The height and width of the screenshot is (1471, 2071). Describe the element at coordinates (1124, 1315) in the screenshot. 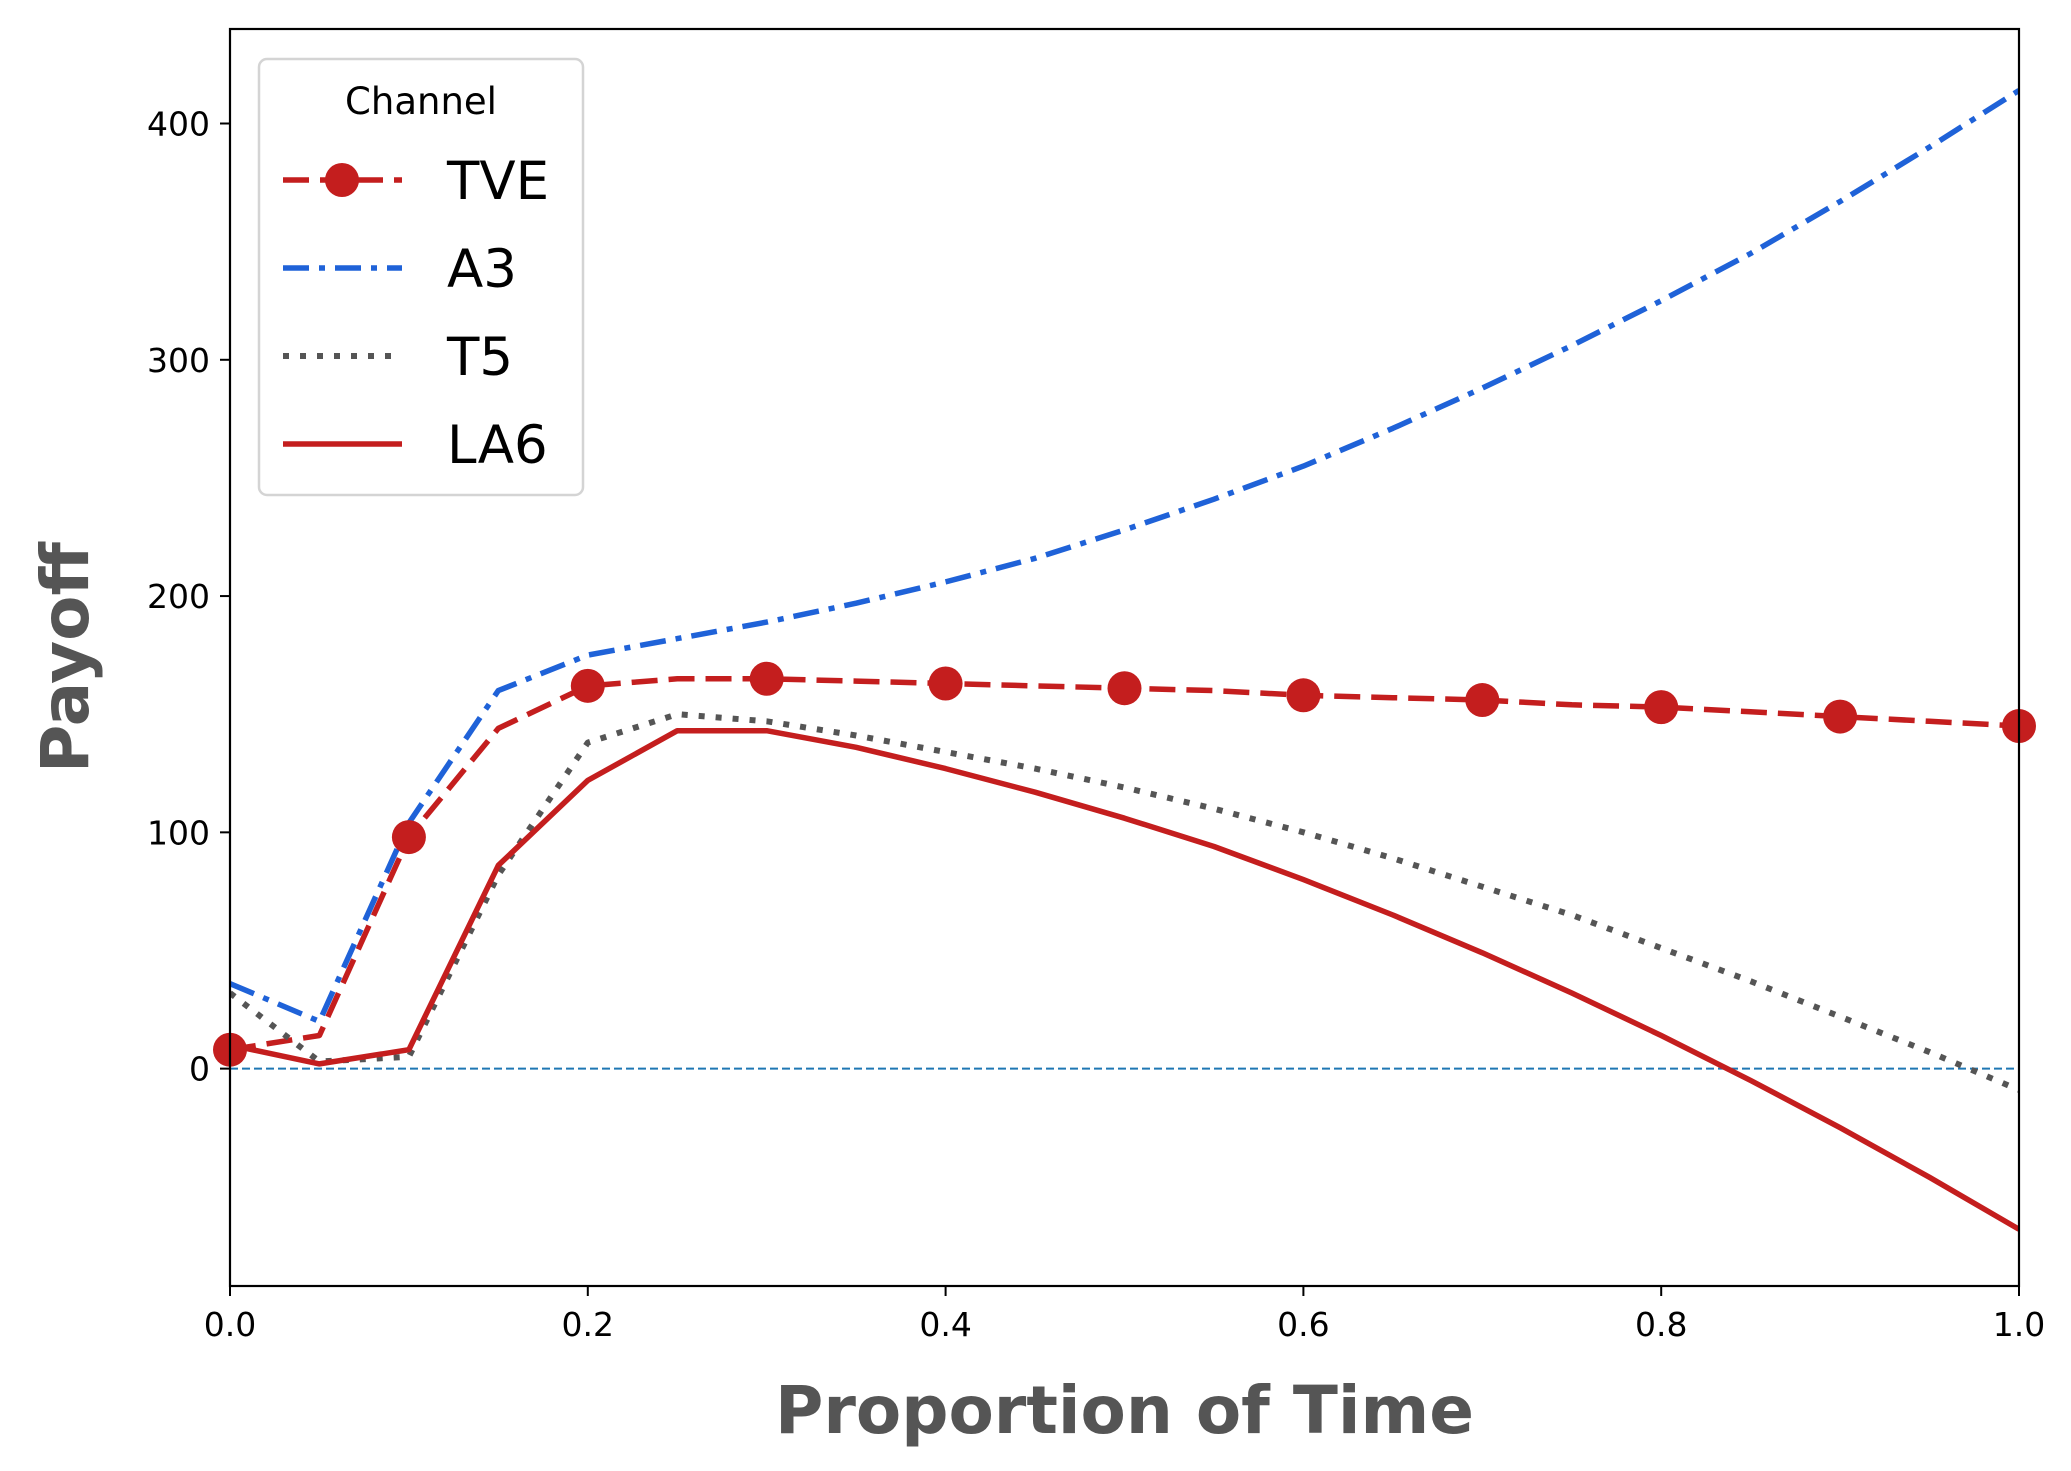

I see `x-axis-ticks: 0.0 0.2 0.4 0.6 0.8 1.0` at that location.